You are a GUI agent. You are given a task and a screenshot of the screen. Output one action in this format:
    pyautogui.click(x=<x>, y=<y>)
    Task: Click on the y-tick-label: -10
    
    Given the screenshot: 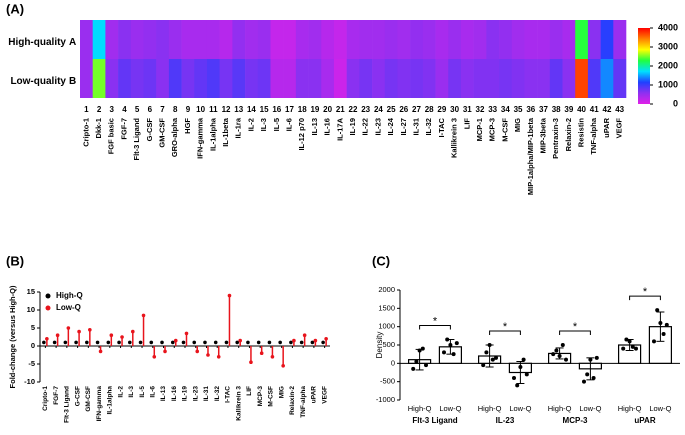 What is the action you would take?
    pyautogui.click(x=29, y=381)
    